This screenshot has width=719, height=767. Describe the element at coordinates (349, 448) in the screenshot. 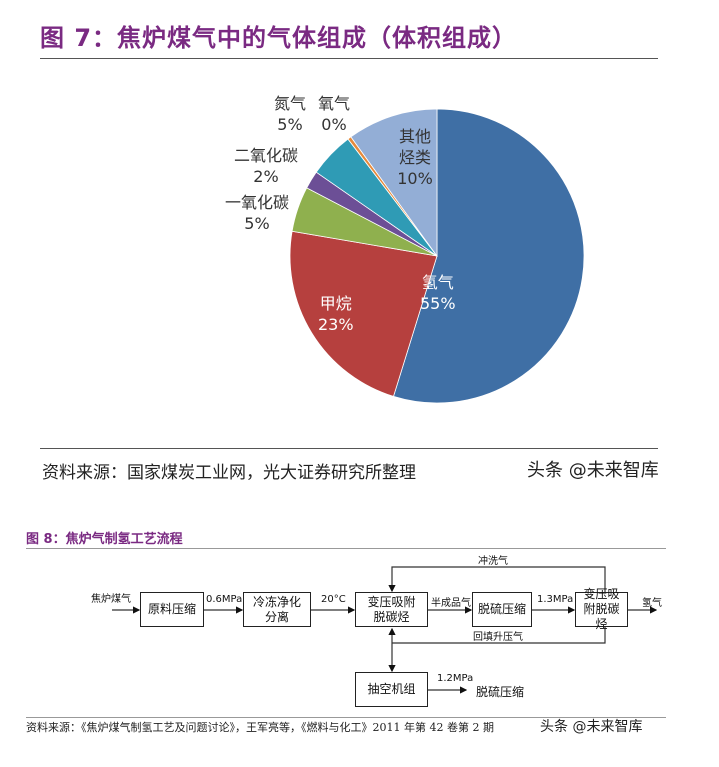

I see `source-divider` at that location.